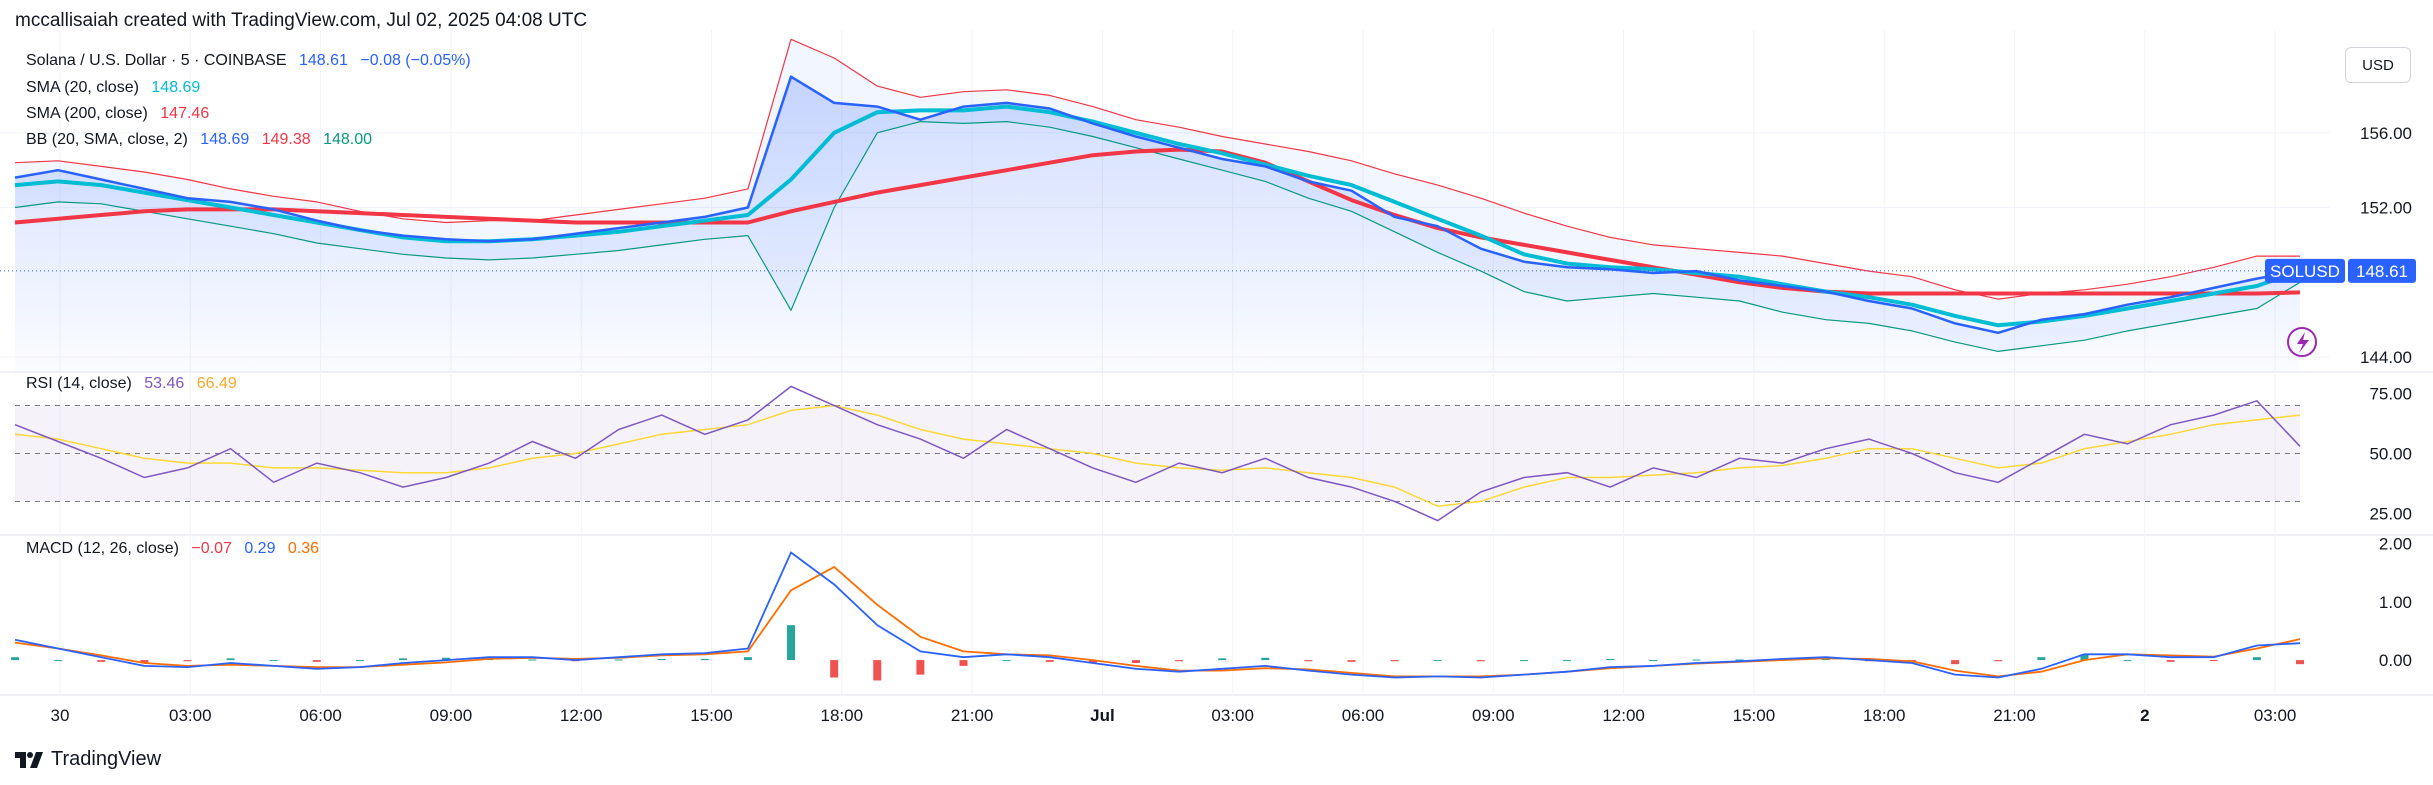  I want to click on legend-bb-v3: 148.00, so click(348, 139).